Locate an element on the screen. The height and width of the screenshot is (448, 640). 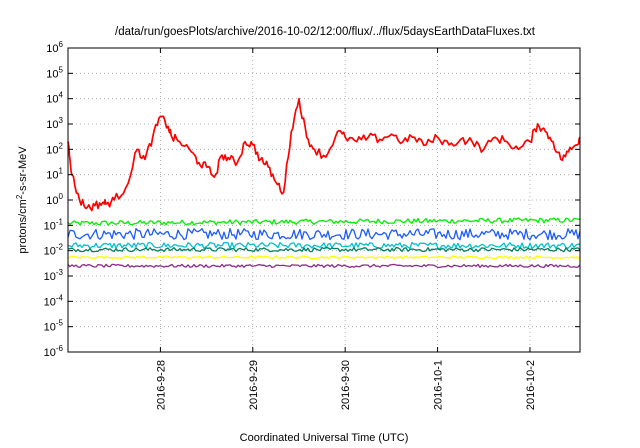
y-tick-label: 10⁻⁴ is located at coordinates (54, 300).